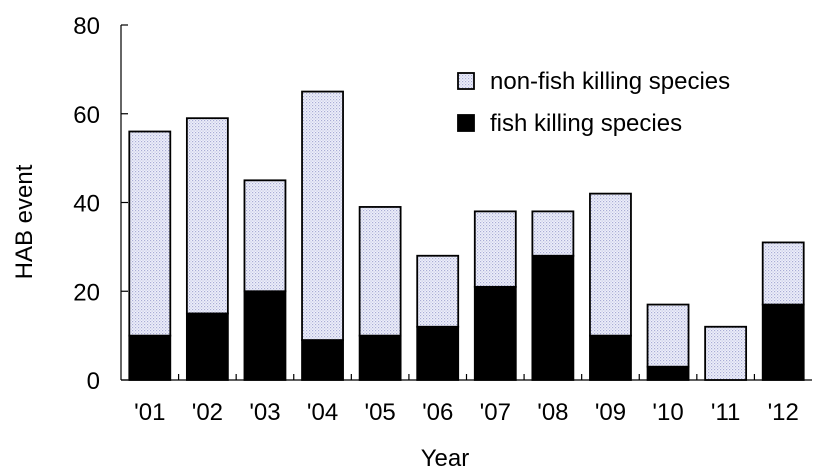 Image resolution: width=815 pixels, height=471 pixels. I want to click on x-tick-label: '03, so click(264, 412).